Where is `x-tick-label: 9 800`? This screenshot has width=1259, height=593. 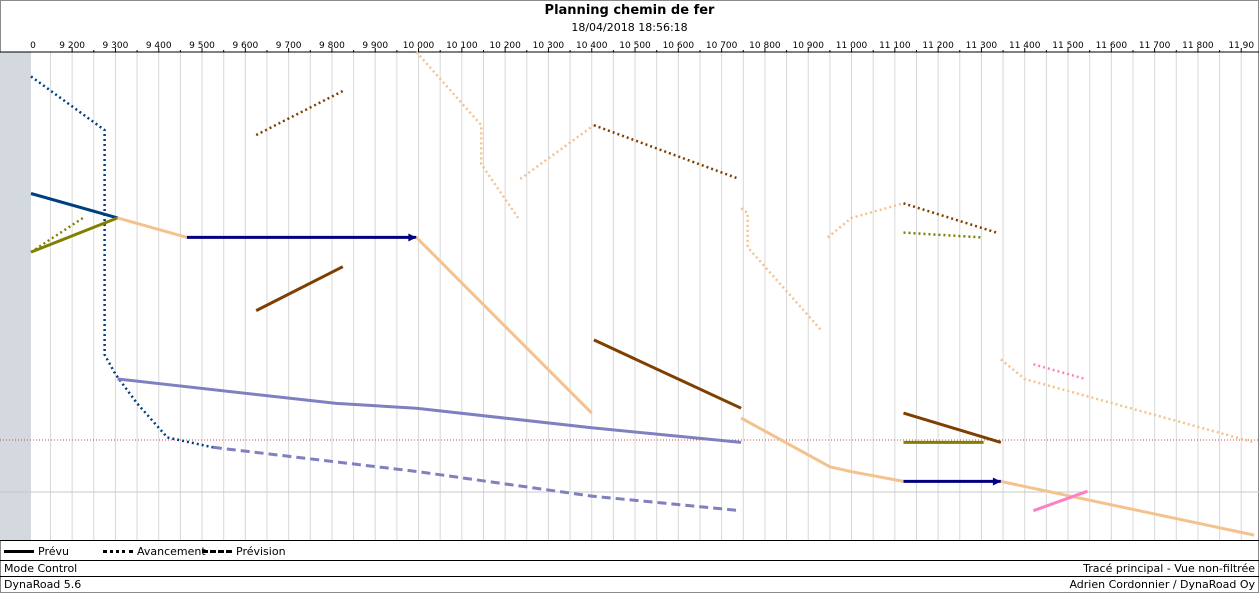
x-tick-label: 9 800 is located at coordinates (332, 46).